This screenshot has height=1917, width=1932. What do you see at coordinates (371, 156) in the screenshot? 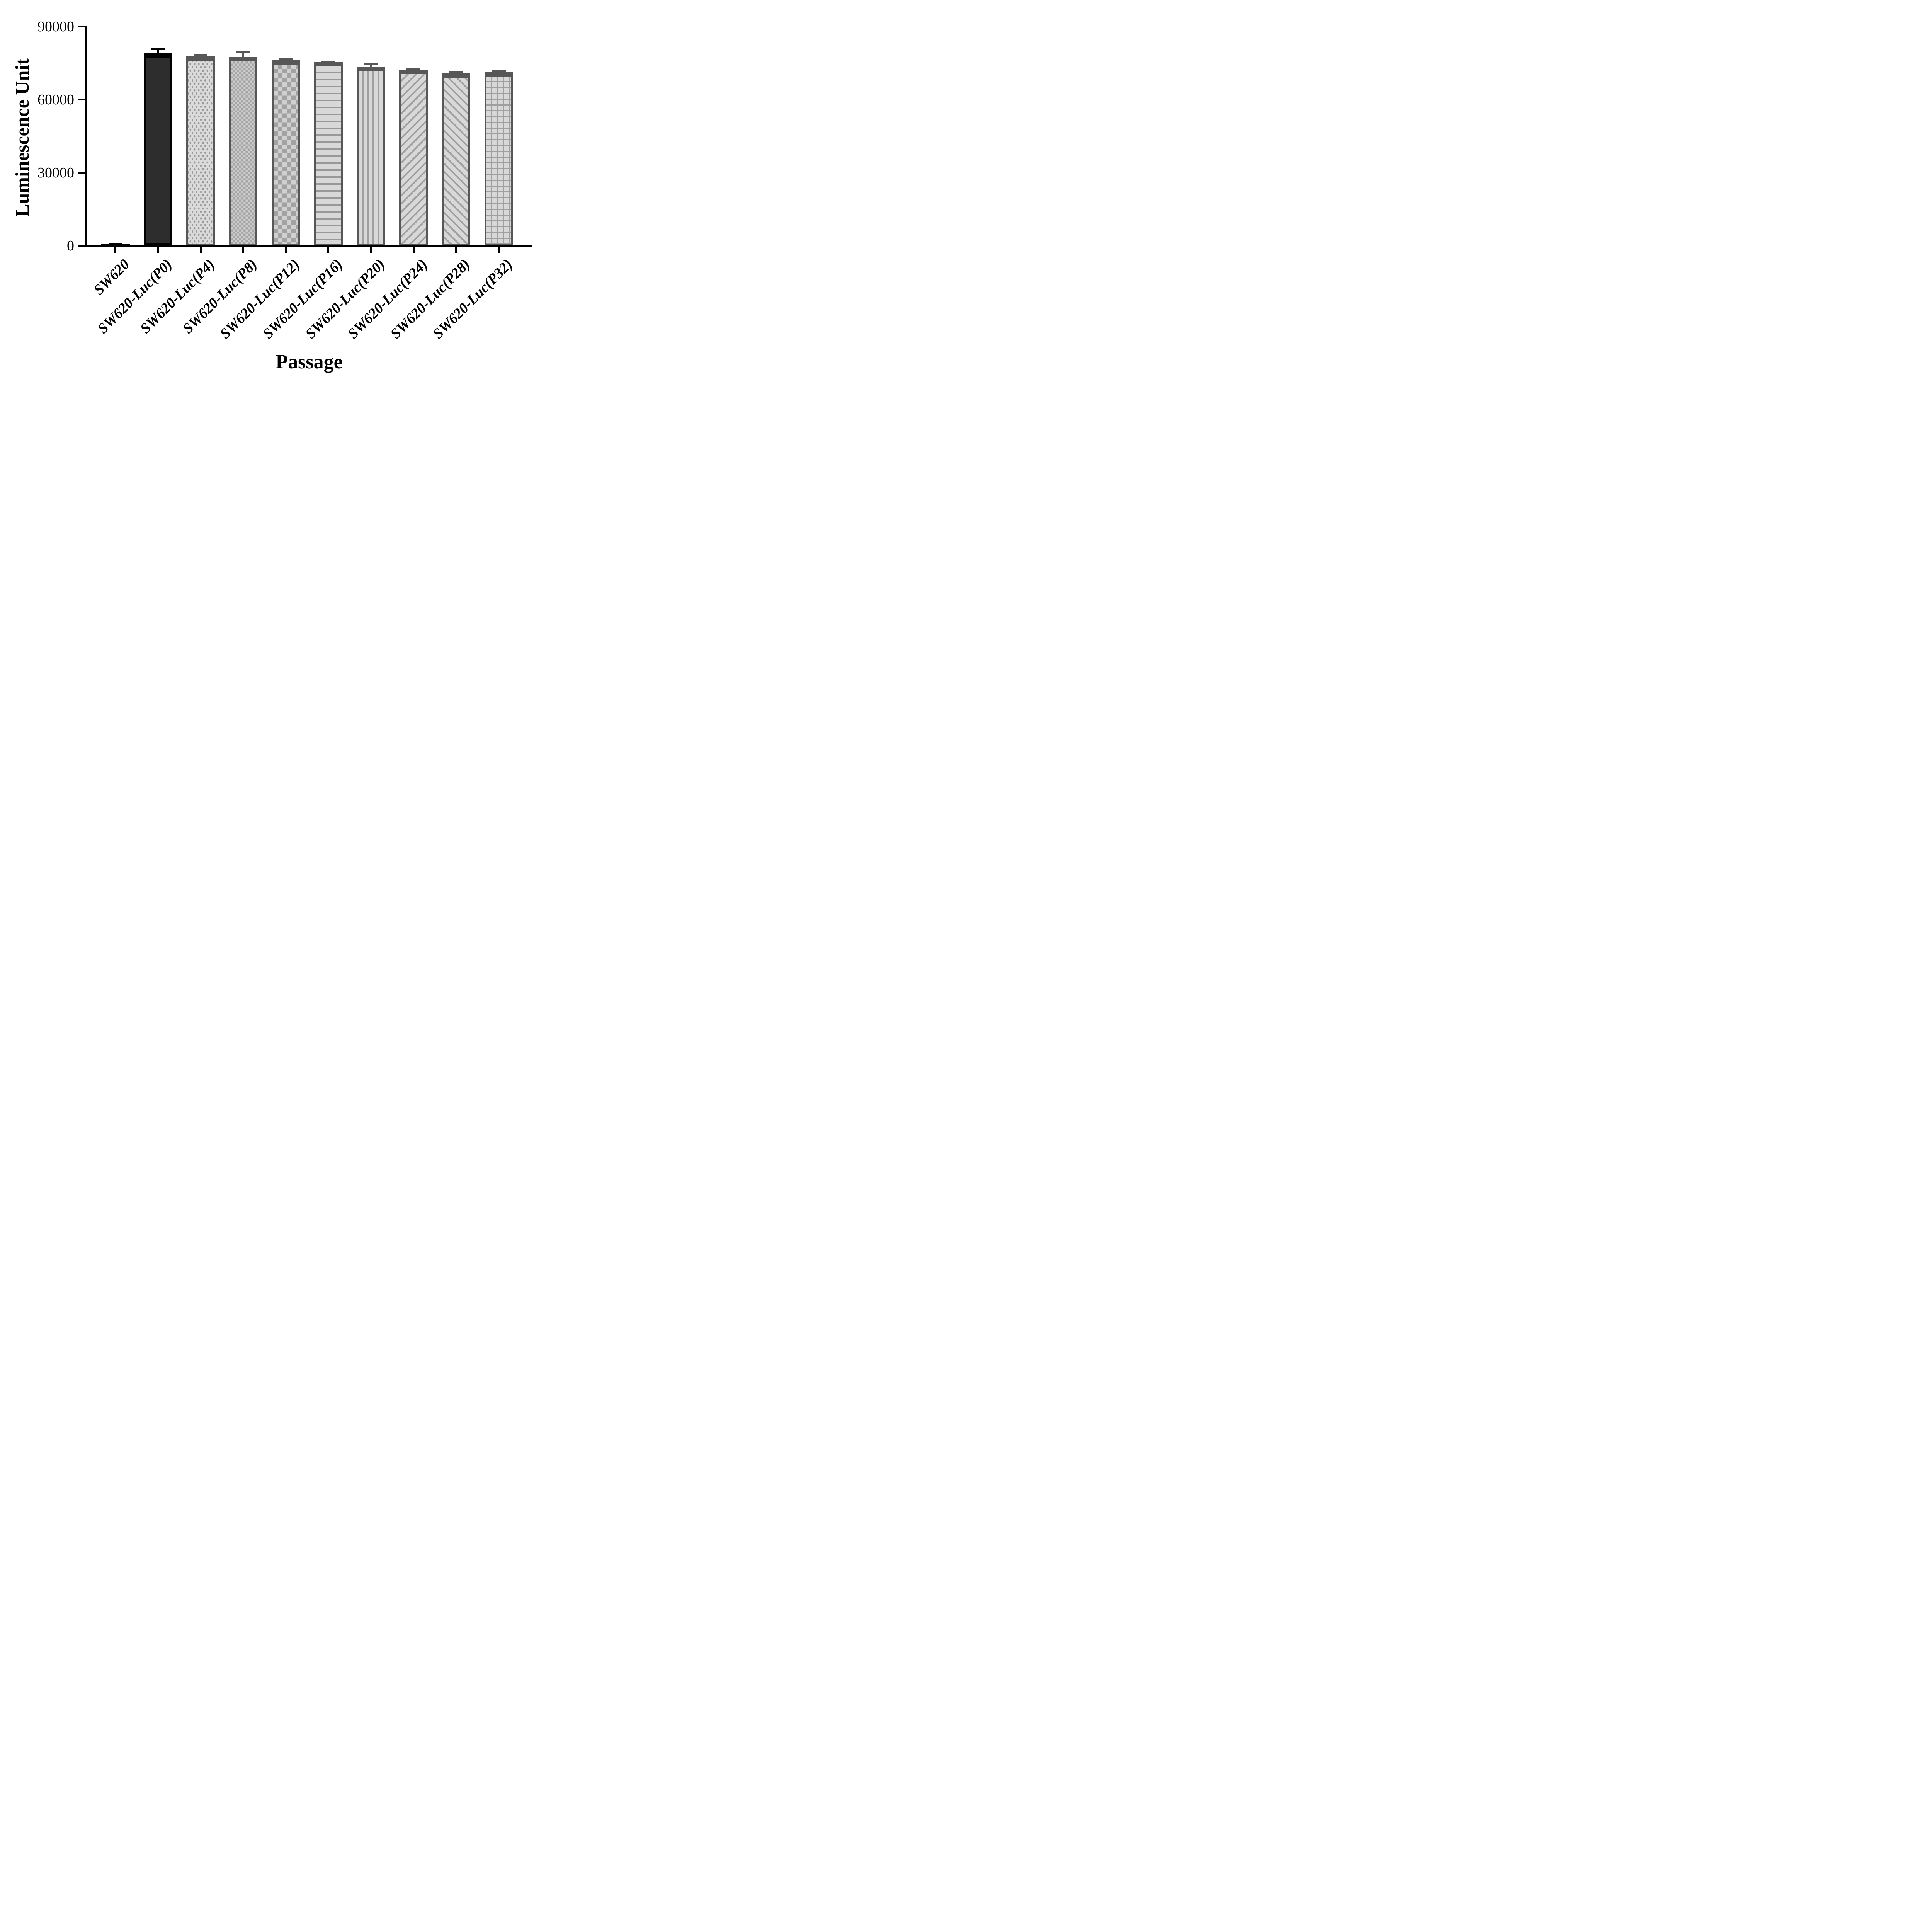
I see `bar-SW620-Luc(P20)` at bounding box center [371, 156].